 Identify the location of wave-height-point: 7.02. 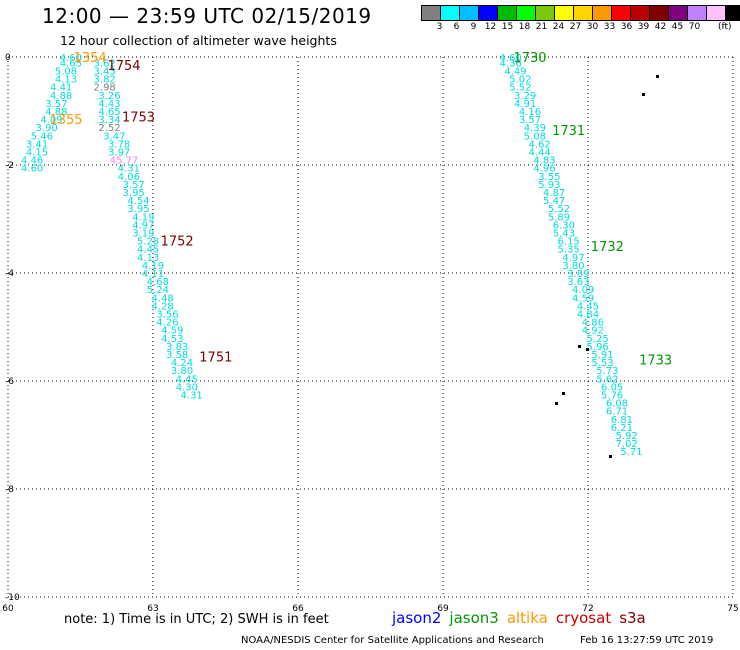
(627, 444).